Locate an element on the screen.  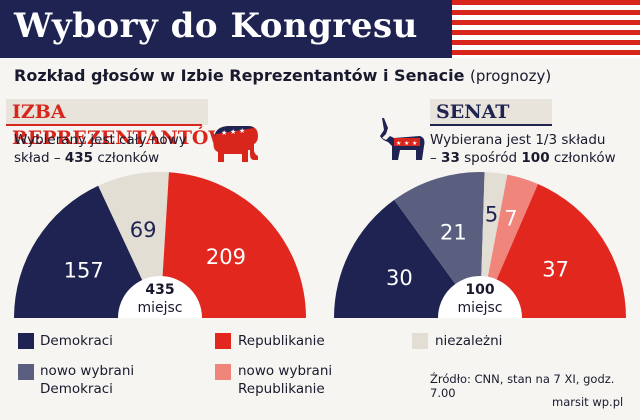
legend-label-republicans: Republikanie is located at coordinates (281, 341).